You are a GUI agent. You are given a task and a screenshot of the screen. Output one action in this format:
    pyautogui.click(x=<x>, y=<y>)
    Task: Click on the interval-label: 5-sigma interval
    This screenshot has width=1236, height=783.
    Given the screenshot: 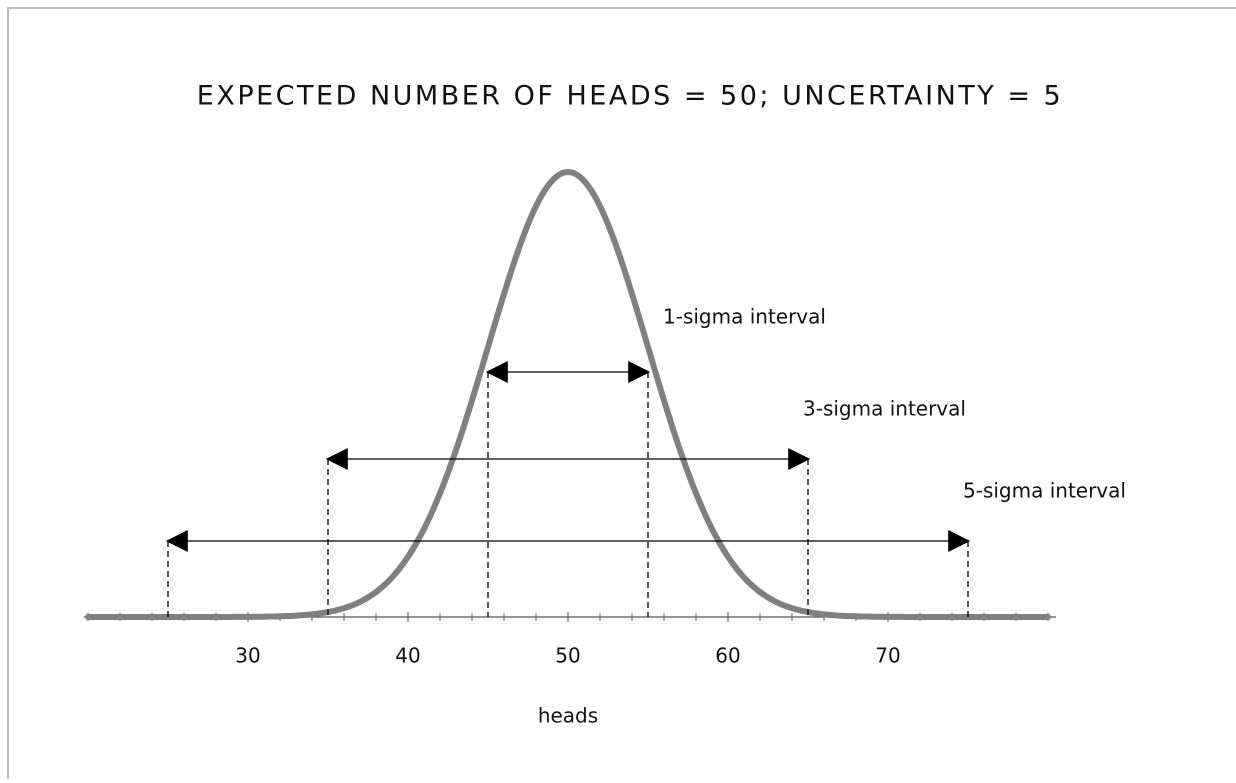 What is the action you would take?
    pyautogui.click(x=1044, y=491)
    